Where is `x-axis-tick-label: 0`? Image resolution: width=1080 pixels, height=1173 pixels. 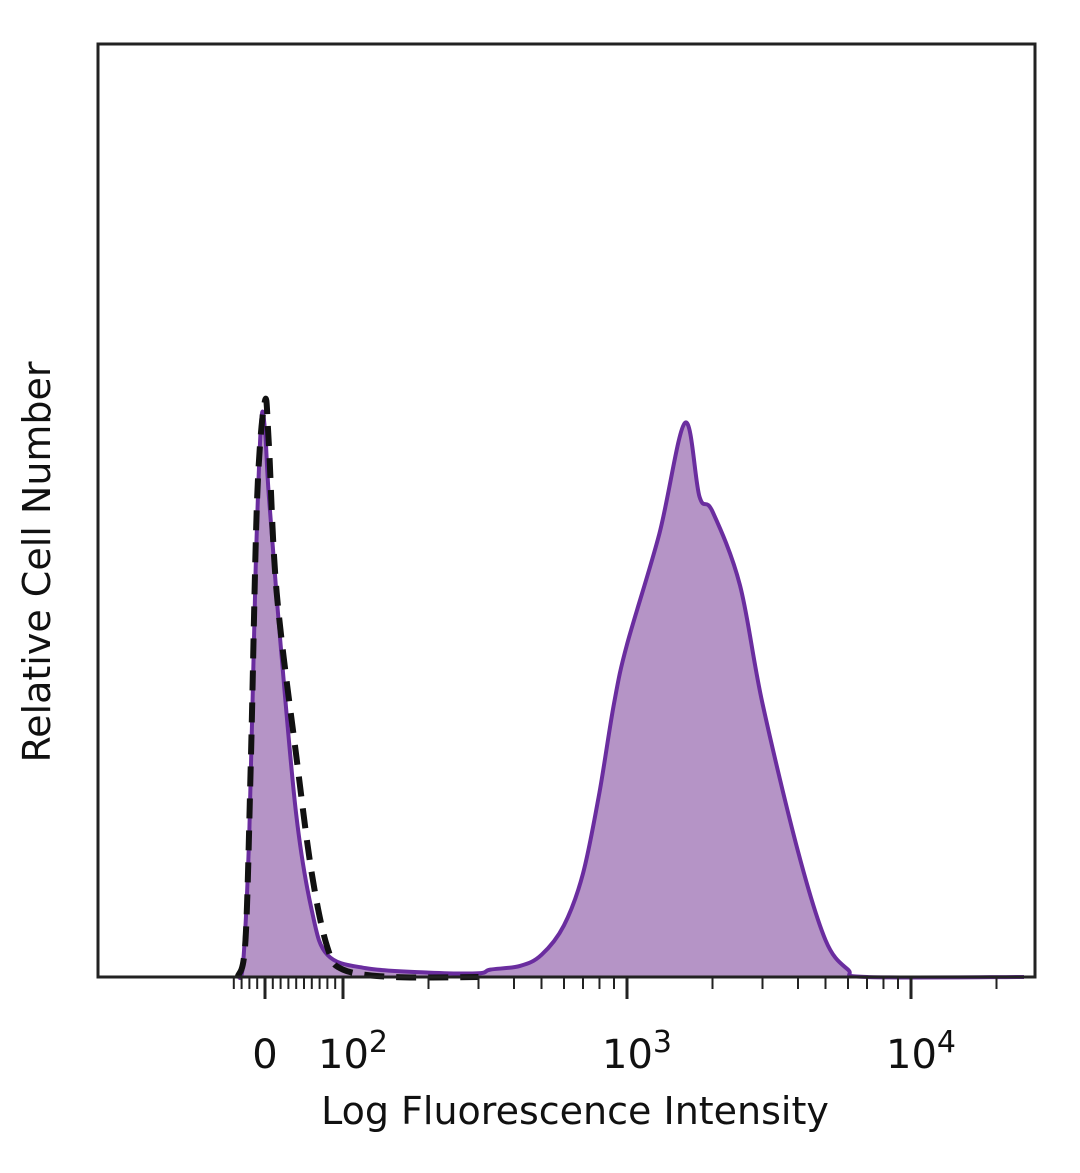
x-axis-tick-label: 0 is located at coordinates (264, 1055).